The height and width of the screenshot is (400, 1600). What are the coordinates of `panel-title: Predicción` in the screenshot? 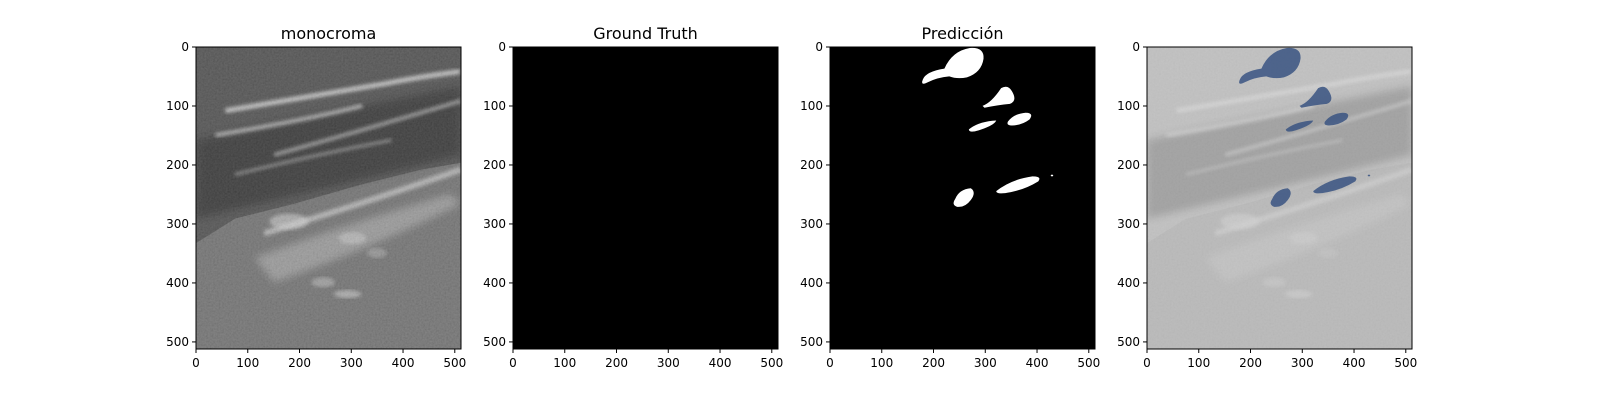 It's located at (962, 33).